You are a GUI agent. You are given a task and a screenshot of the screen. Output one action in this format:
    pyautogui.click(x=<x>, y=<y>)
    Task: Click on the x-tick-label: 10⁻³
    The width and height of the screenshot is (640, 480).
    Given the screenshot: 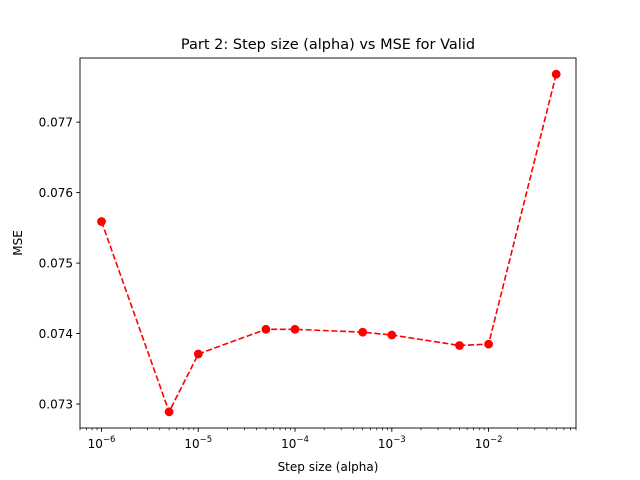 What is the action you would take?
    pyautogui.click(x=392, y=443)
    